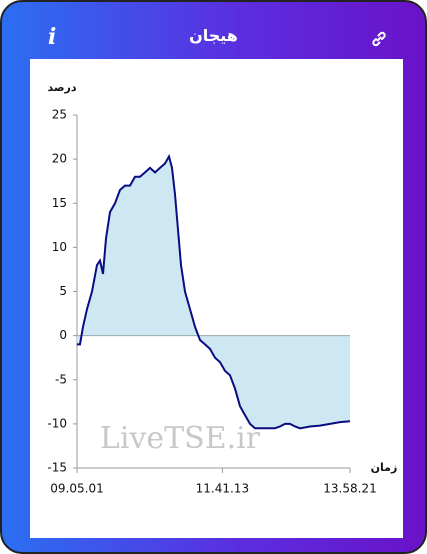  What do you see at coordinates (63, 335) in the screenshot?
I see `y-tick-label: 0` at bounding box center [63, 335].